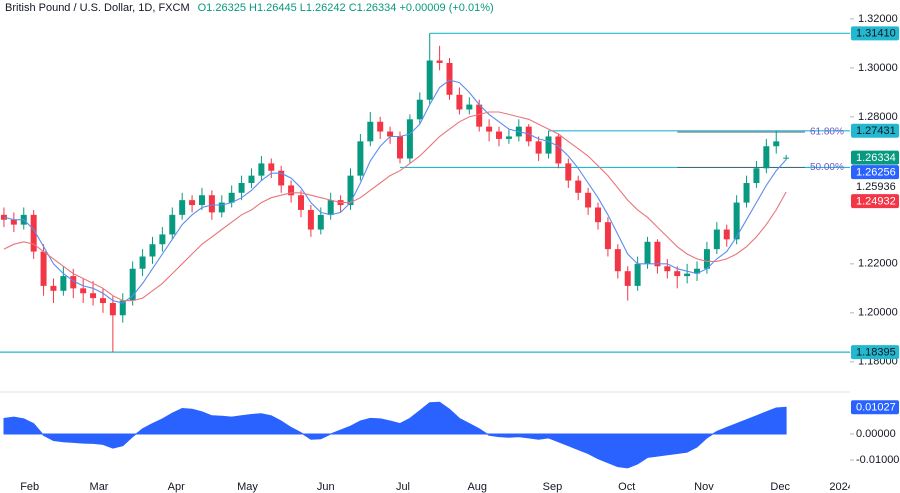  Describe the element at coordinates (877, 460) in the screenshot. I see `osc-tick-label: -0.01000` at that location.